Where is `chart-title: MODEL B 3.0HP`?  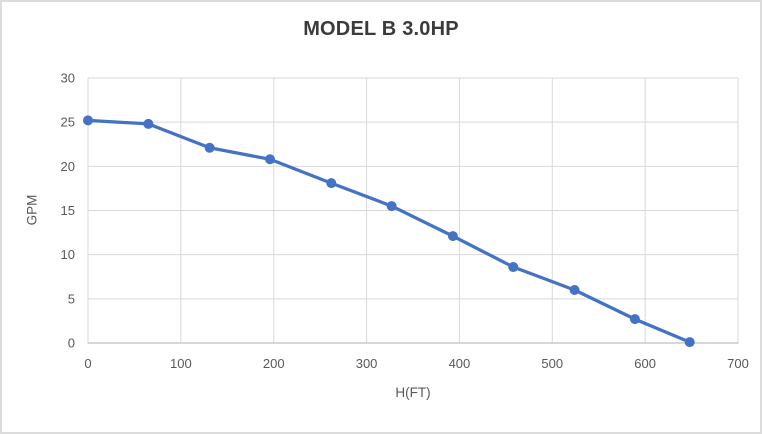
chart-title: MODEL B 3.0HP is located at coordinates (381, 29).